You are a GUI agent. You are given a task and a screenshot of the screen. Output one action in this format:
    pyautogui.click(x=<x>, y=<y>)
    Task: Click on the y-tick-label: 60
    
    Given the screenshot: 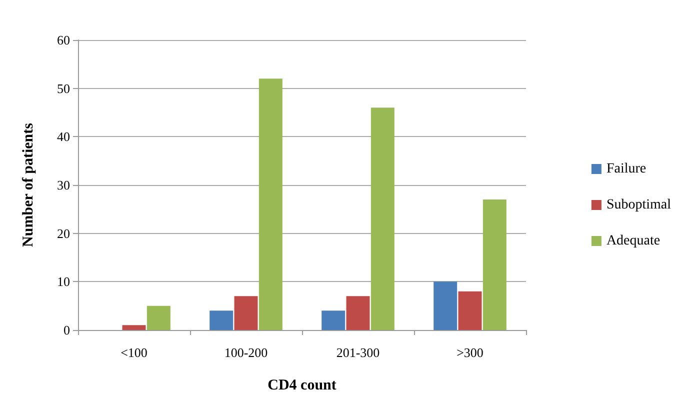 What is the action you would take?
    pyautogui.click(x=63, y=40)
    